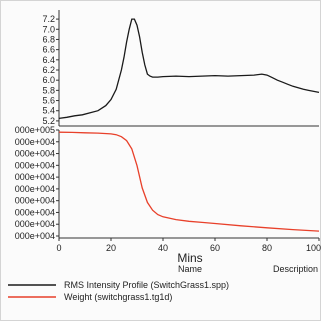 This screenshot has width=323, height=323. I want to click on legend-label-weight: Weight (switchgrass1.tg1d), so click(118, 297).